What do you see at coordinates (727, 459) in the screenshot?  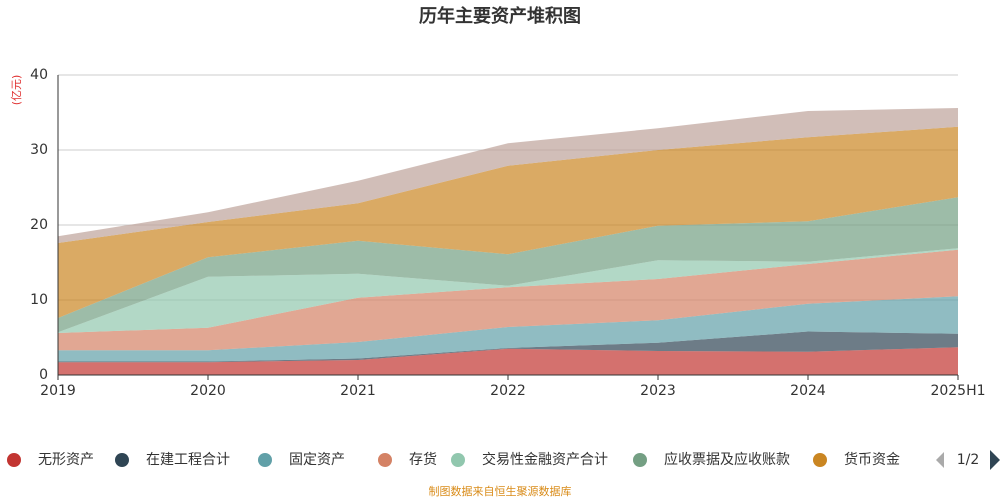 I see `legend-label: 应收票据及应收账款` at bounding box center [727, 459].